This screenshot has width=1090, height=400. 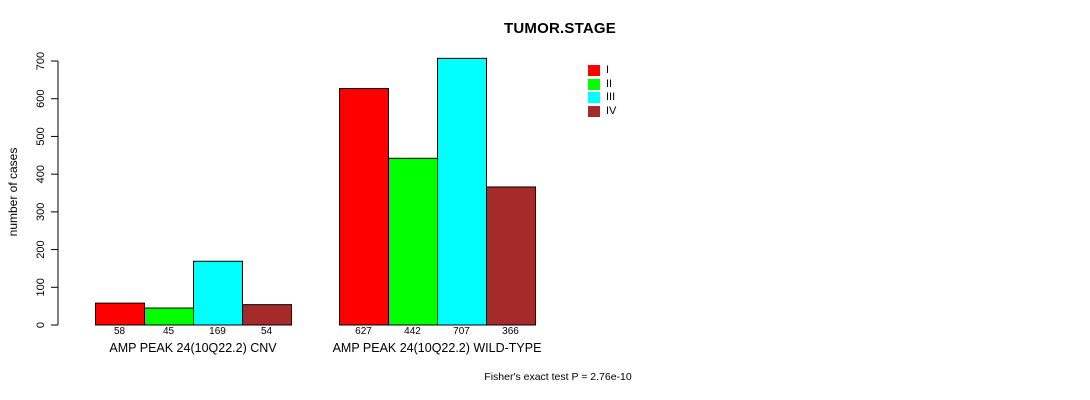 What do you see at coordinates (412, 331) in the screenshot?
I see `bar-value-label: 442` at bounding box center [412, 331].